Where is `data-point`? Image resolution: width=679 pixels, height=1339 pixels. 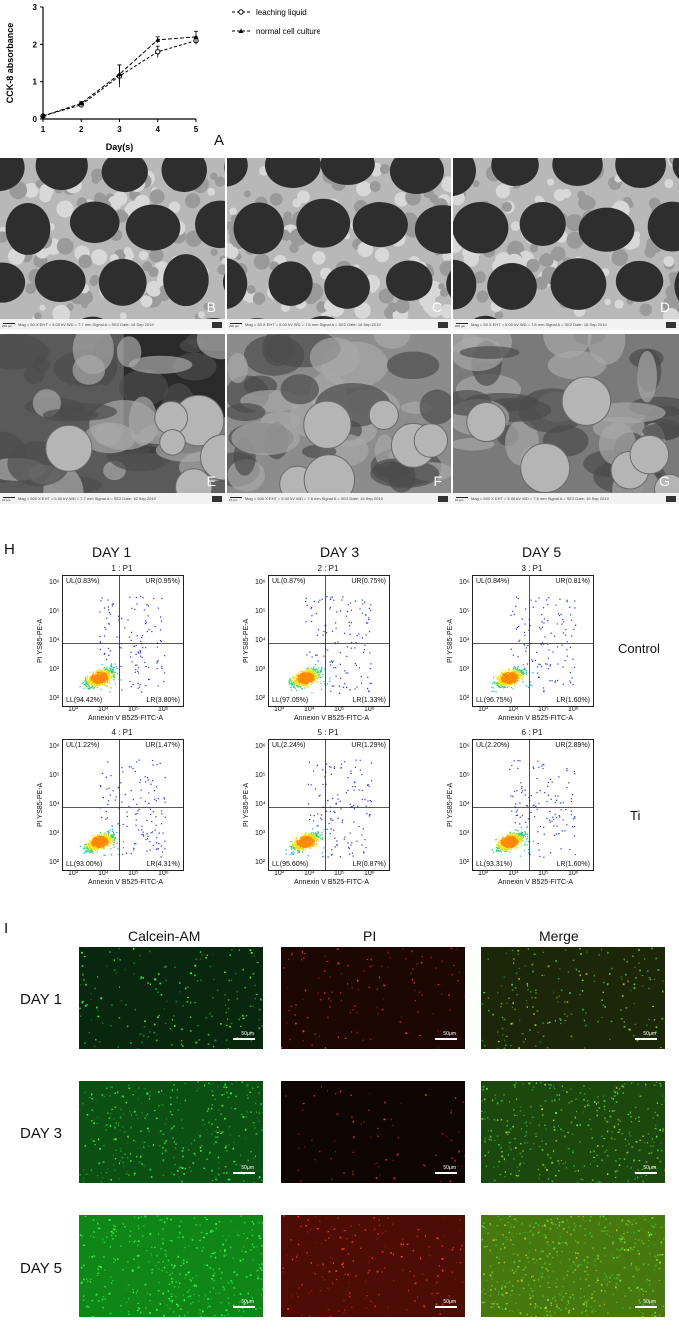
data-point is located at coordinates (81, 103).